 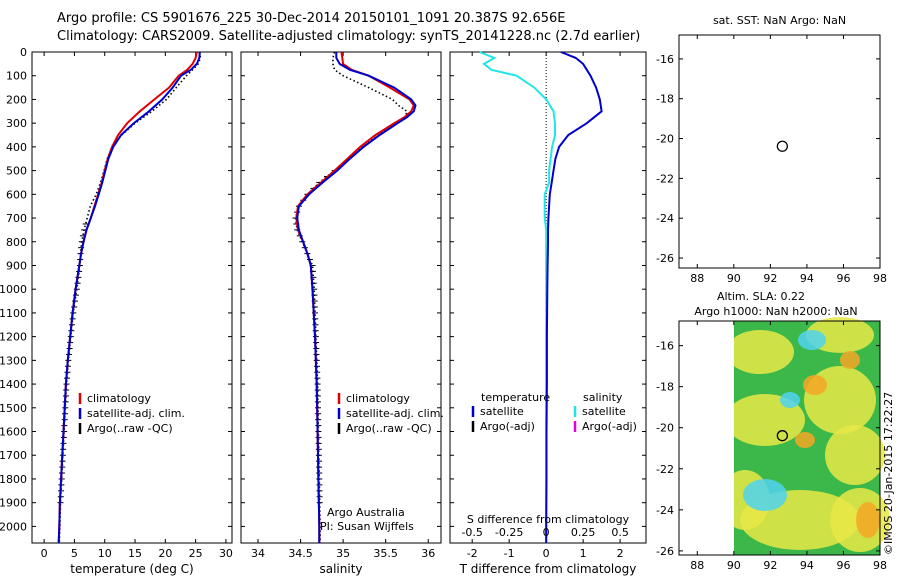 What do you see at coordinates (16, 147) in the screenshot?
I see `y-tick-label: 400` at bounding box center [16, 147].